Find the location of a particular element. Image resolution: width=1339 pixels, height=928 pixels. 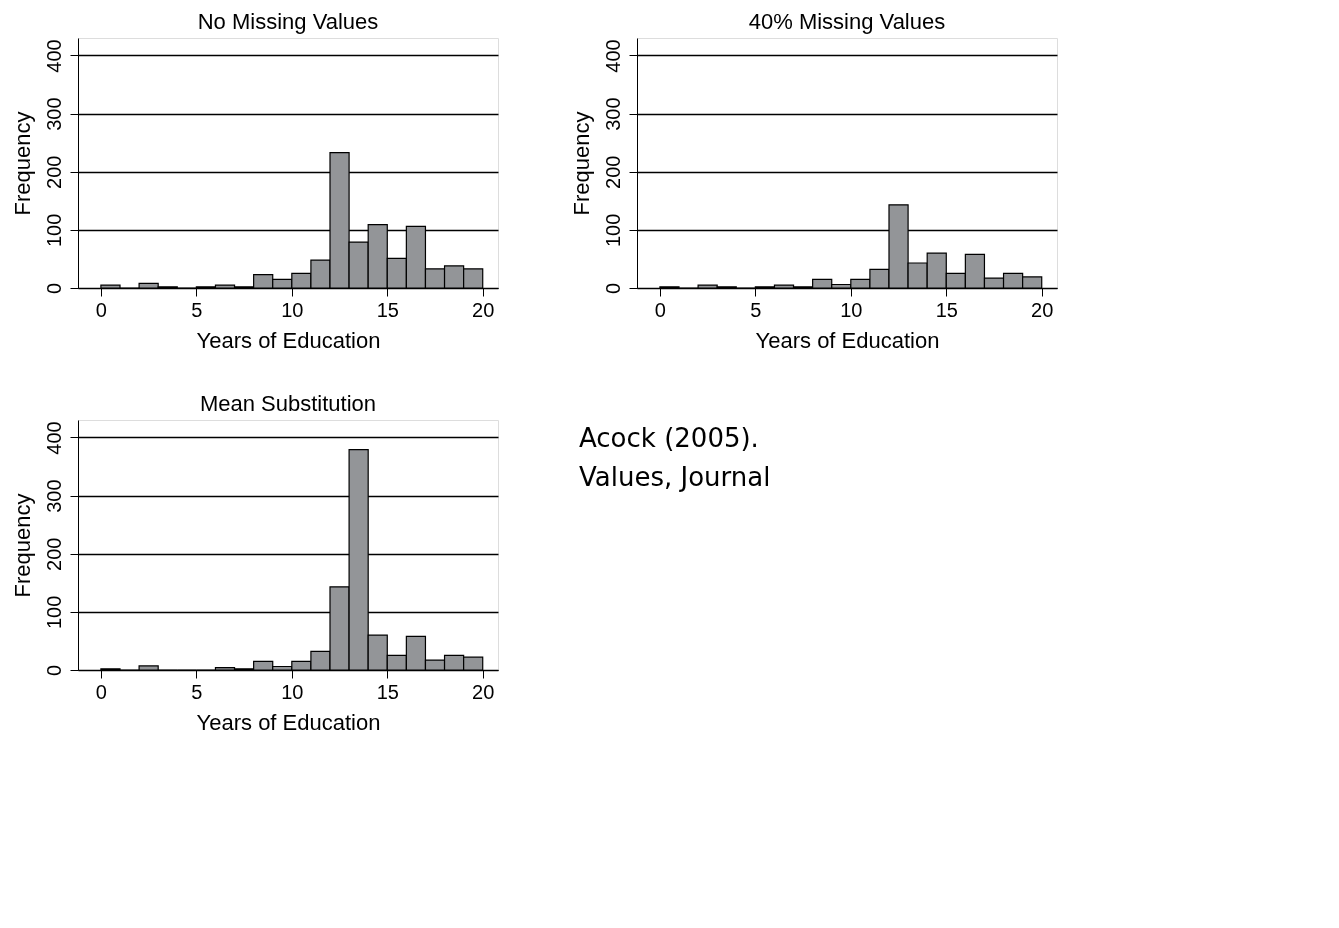

text: Values, Journal is located at coordinates (675, 476).